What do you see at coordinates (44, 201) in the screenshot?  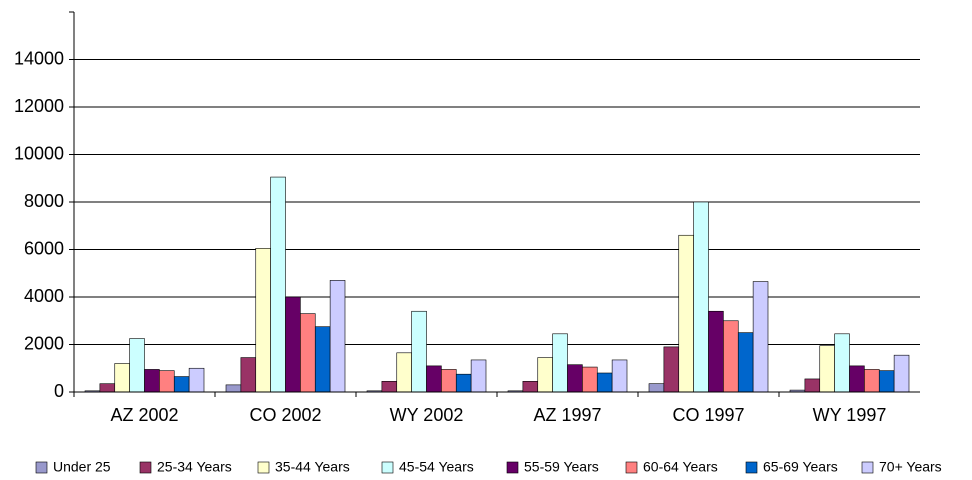 I see `y-tick-label: 8000` at bounding box center [44, 201].